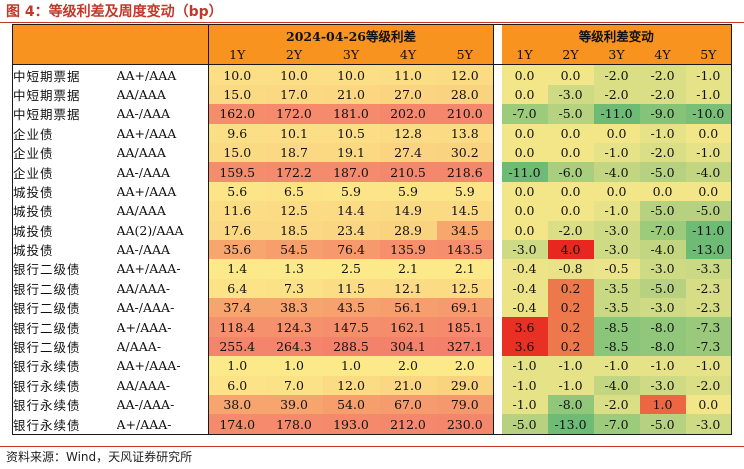  Describe the element at coordinates (662, 230) in the screenshot. I see `change-cell: -7.0` at that location.